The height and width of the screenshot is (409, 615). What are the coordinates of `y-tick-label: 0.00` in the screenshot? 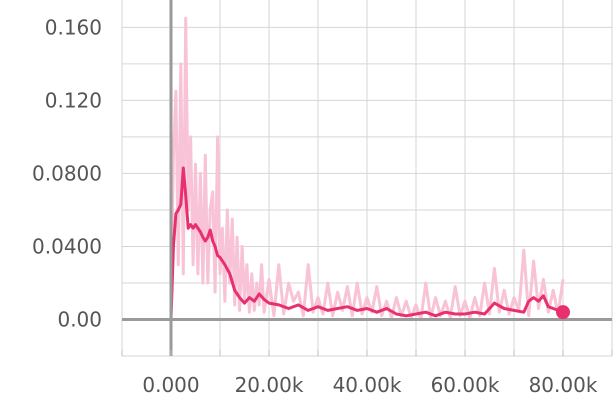 It's located at (79, 319).